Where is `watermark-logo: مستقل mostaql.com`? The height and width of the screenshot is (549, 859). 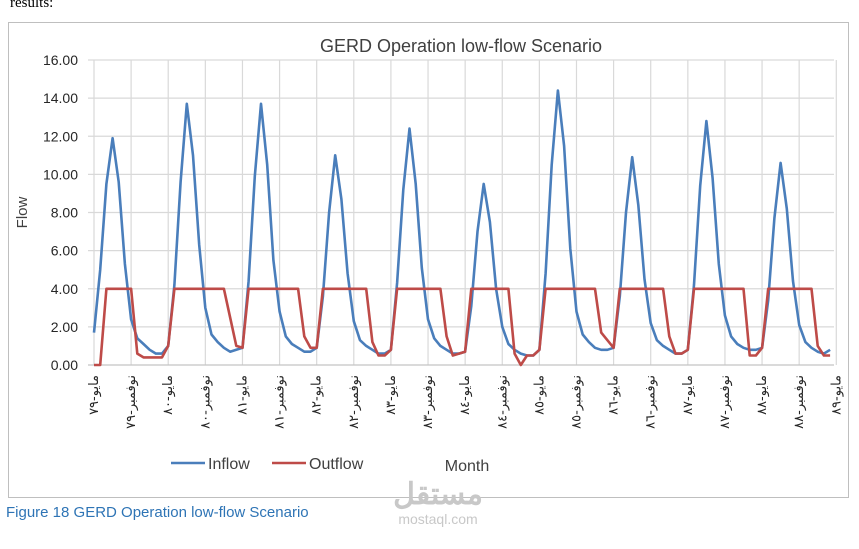 watermark-logo: مستقل mostaql.com is located at coordinates (438, 502).